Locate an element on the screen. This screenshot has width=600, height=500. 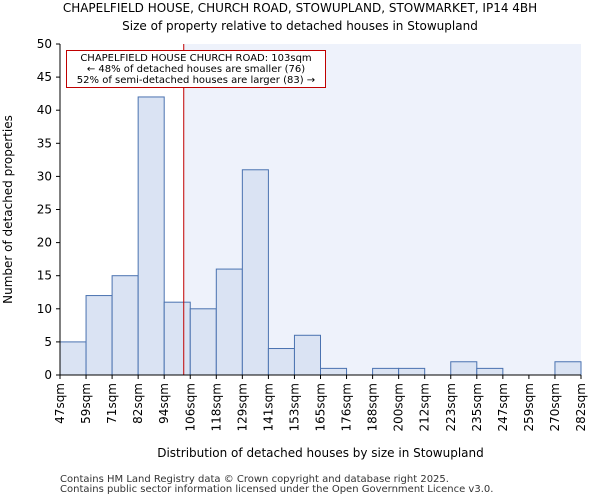
bar-165sqm is located at coordinates (334, 371).